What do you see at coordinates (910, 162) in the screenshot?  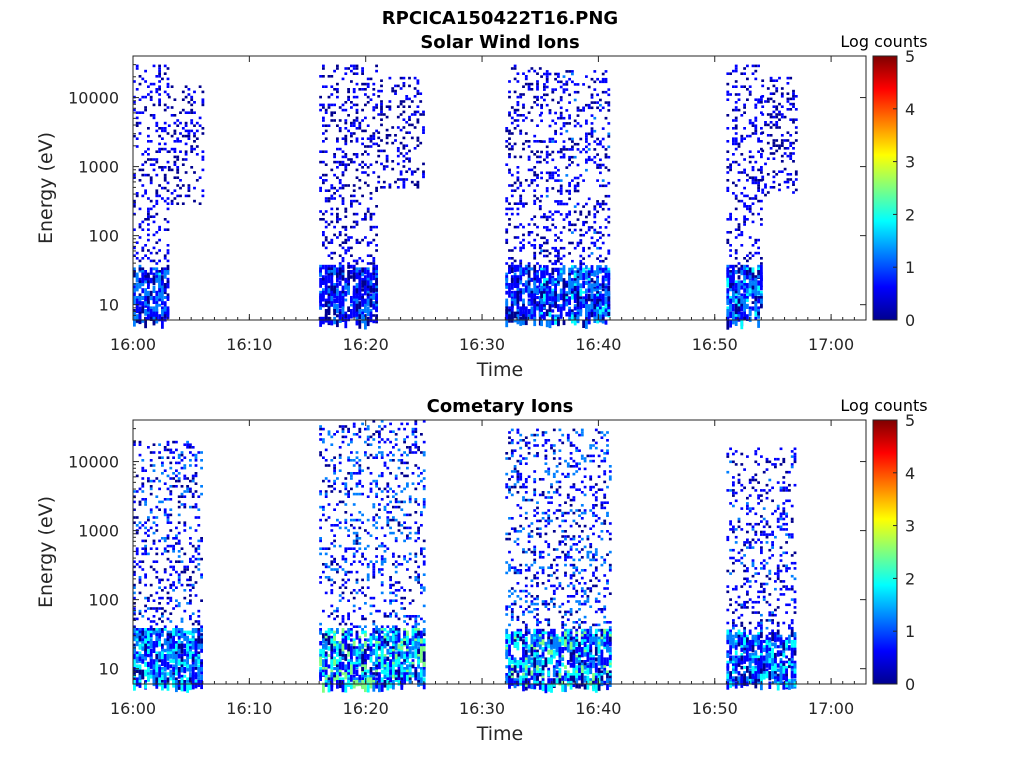 I see `colorbar-tick-label: 3` at bounding box center [910, 162].